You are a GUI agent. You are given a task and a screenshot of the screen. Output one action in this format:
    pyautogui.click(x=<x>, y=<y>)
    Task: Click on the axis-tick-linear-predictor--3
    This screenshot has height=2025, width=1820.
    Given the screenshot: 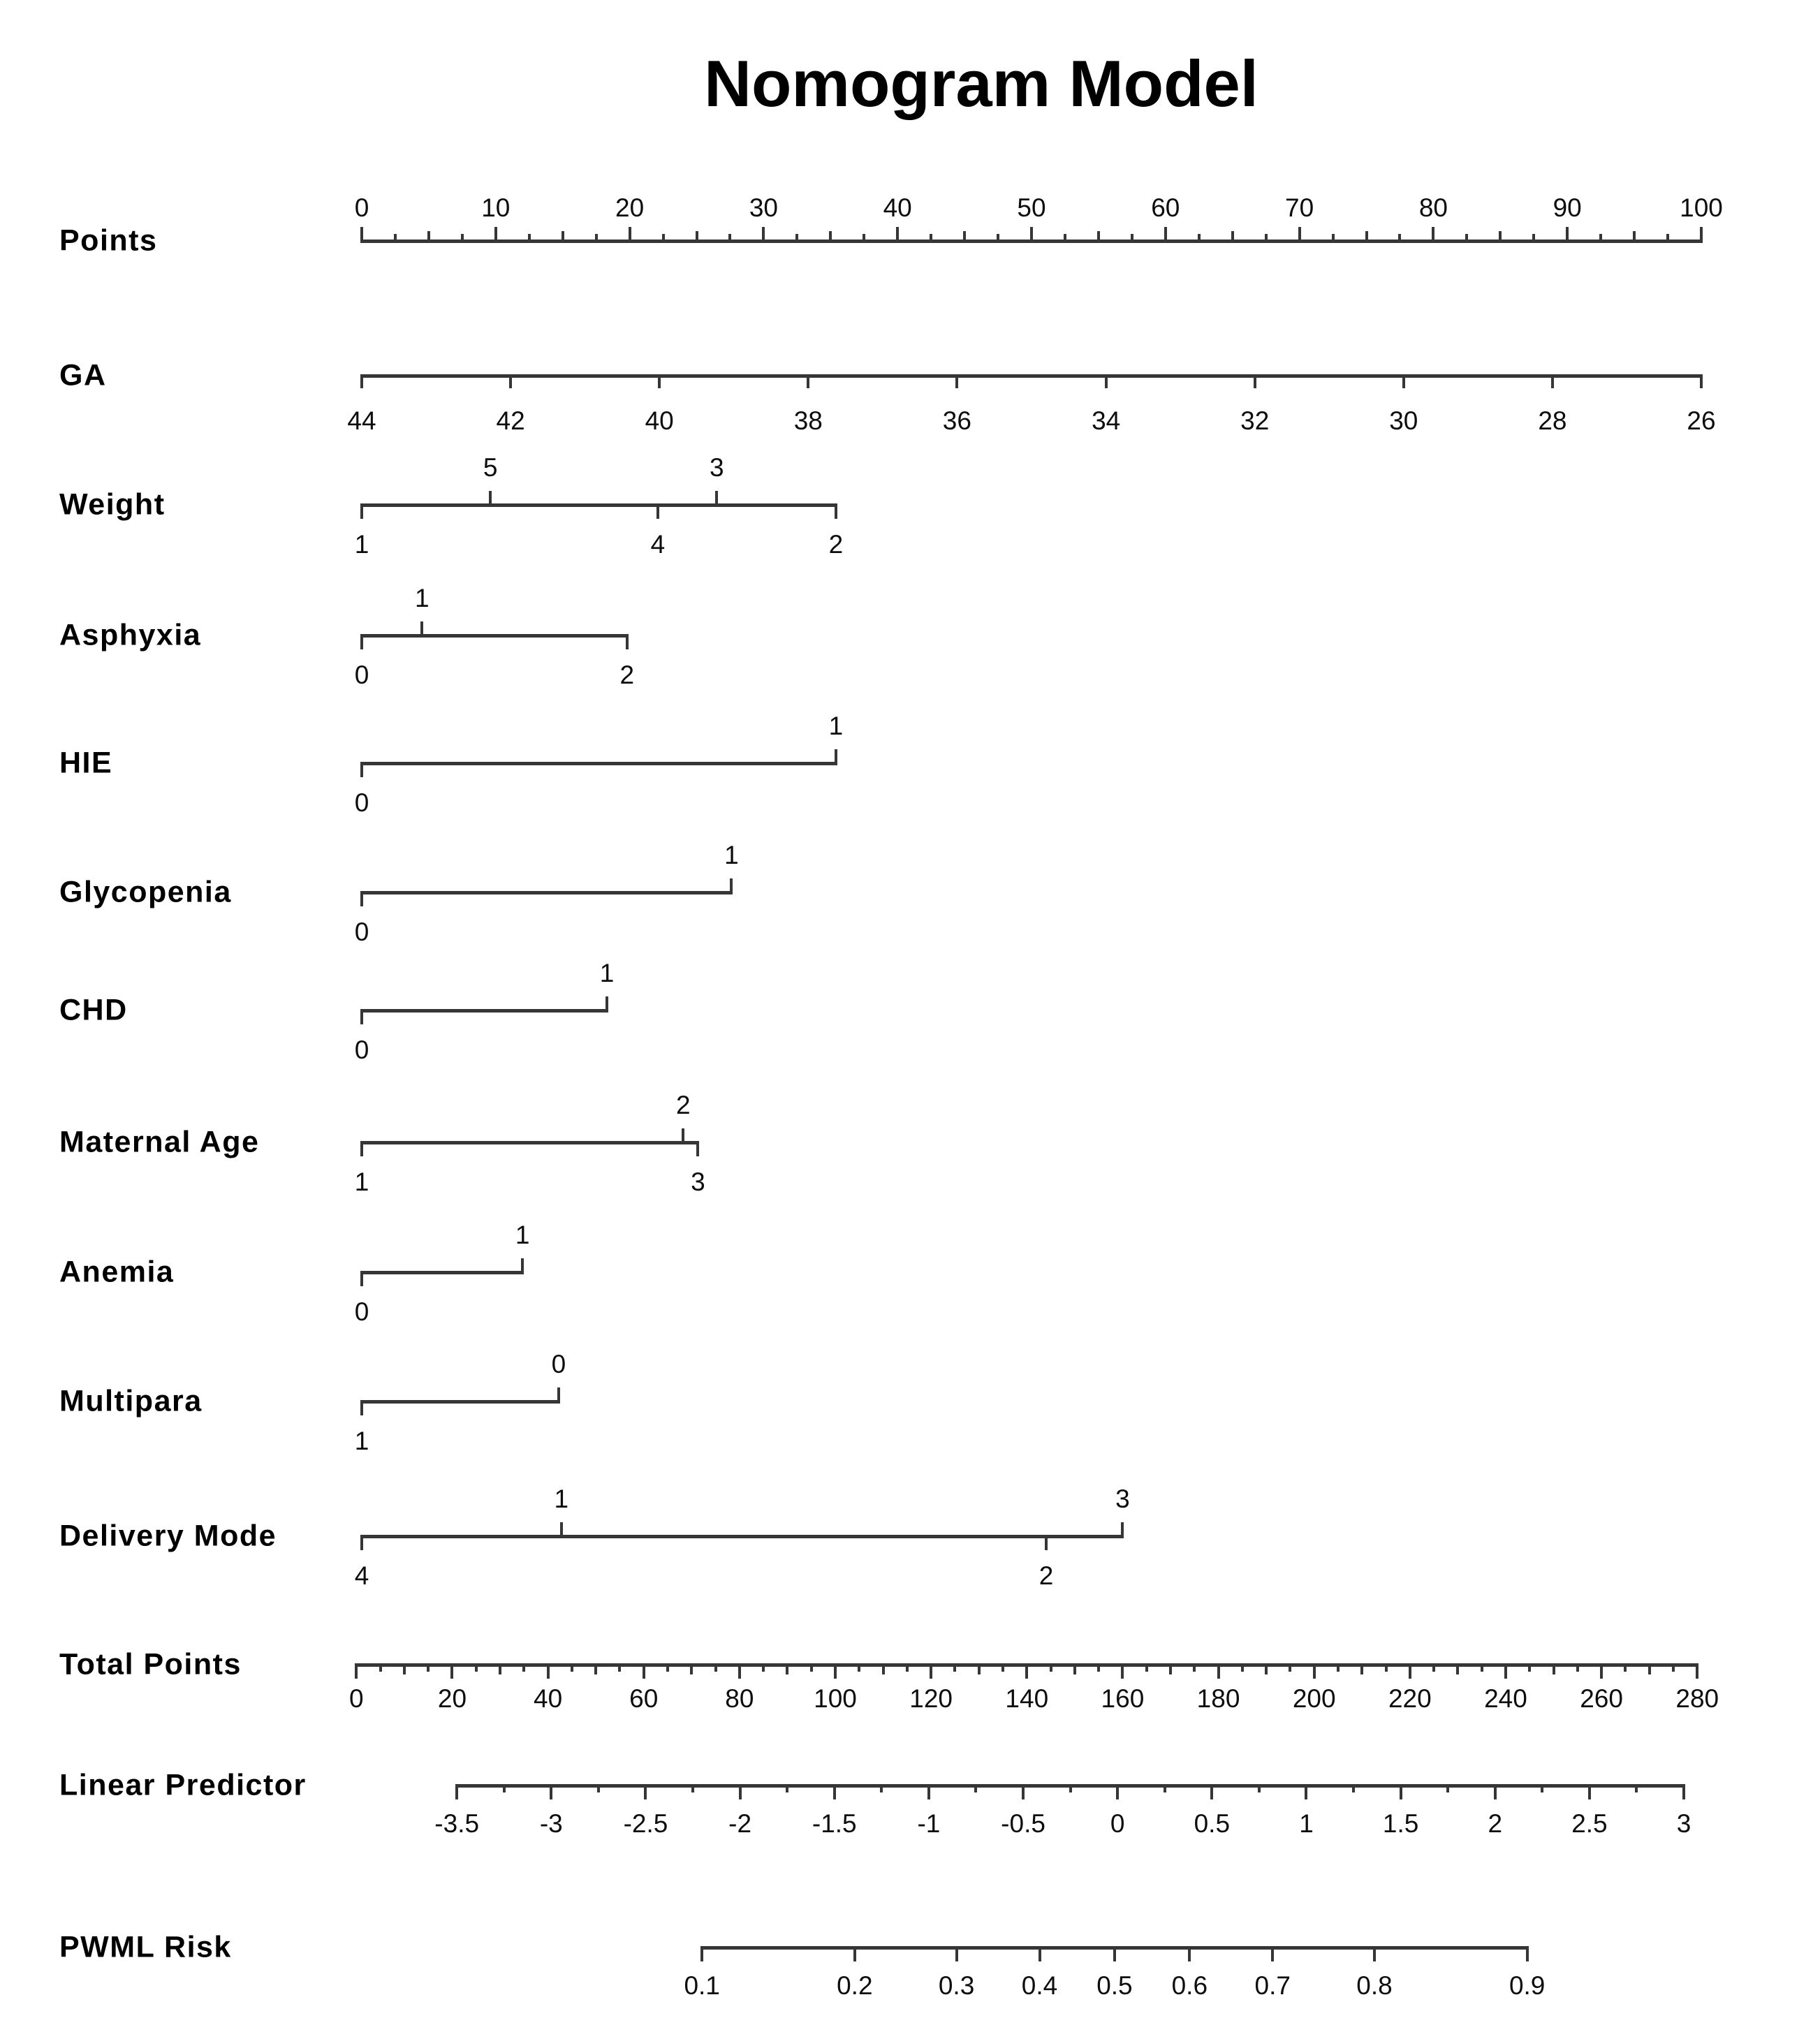 What is the action you would take?
    pyautogui.click(x=552, y=1792)
    